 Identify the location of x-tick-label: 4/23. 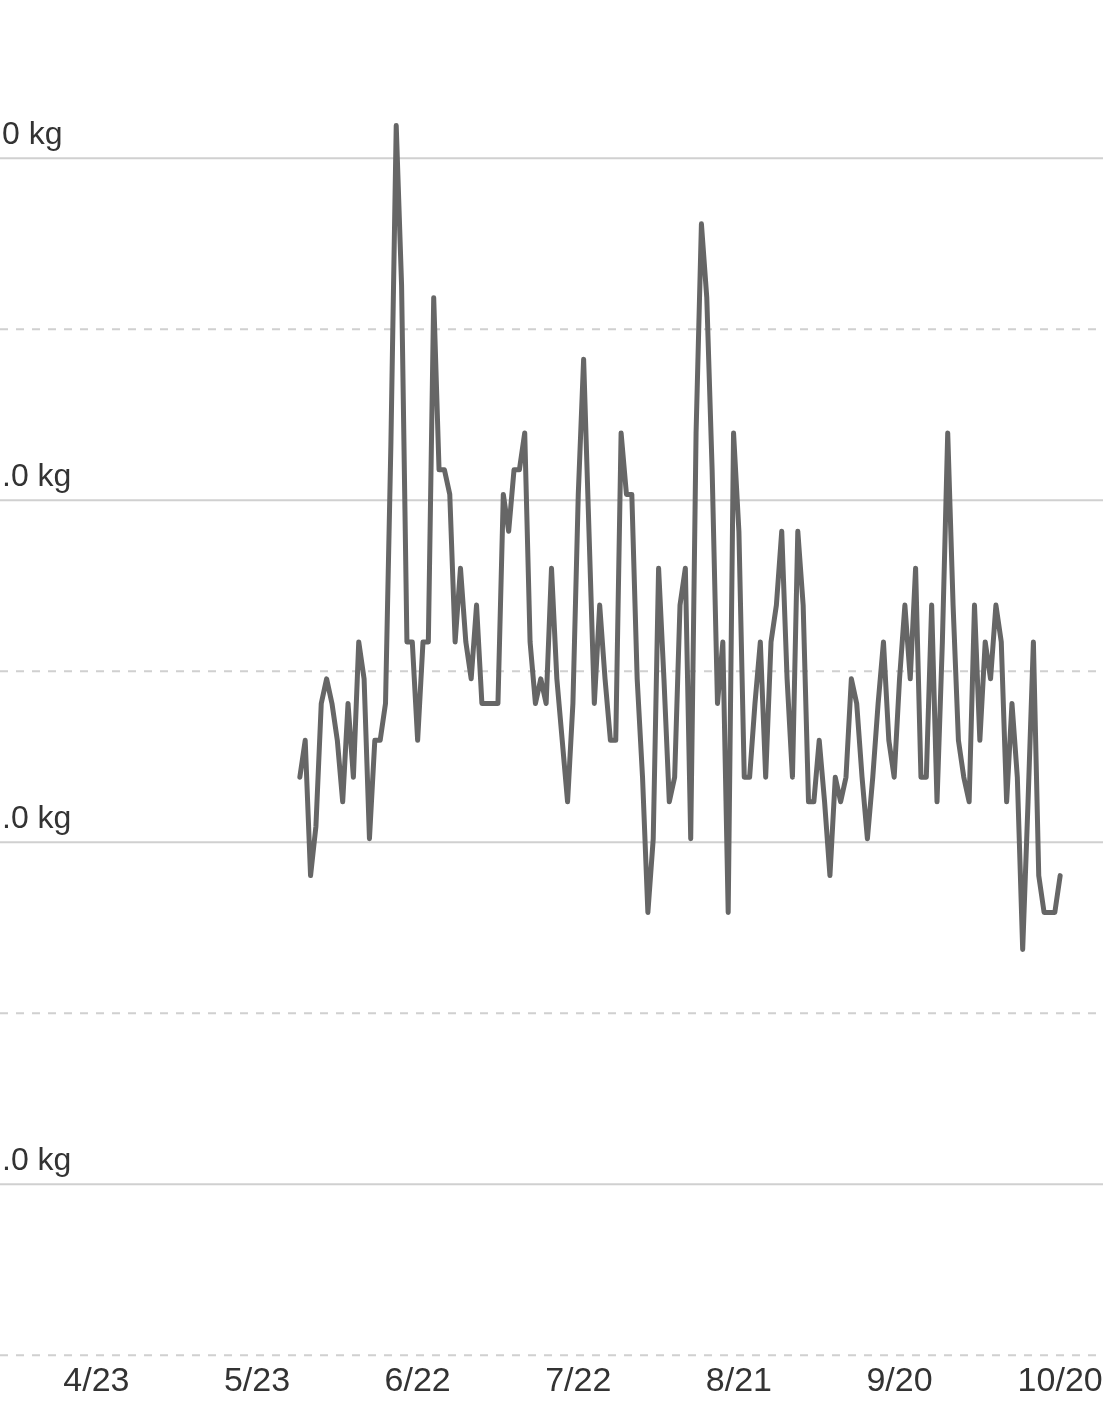
(96, 1378).